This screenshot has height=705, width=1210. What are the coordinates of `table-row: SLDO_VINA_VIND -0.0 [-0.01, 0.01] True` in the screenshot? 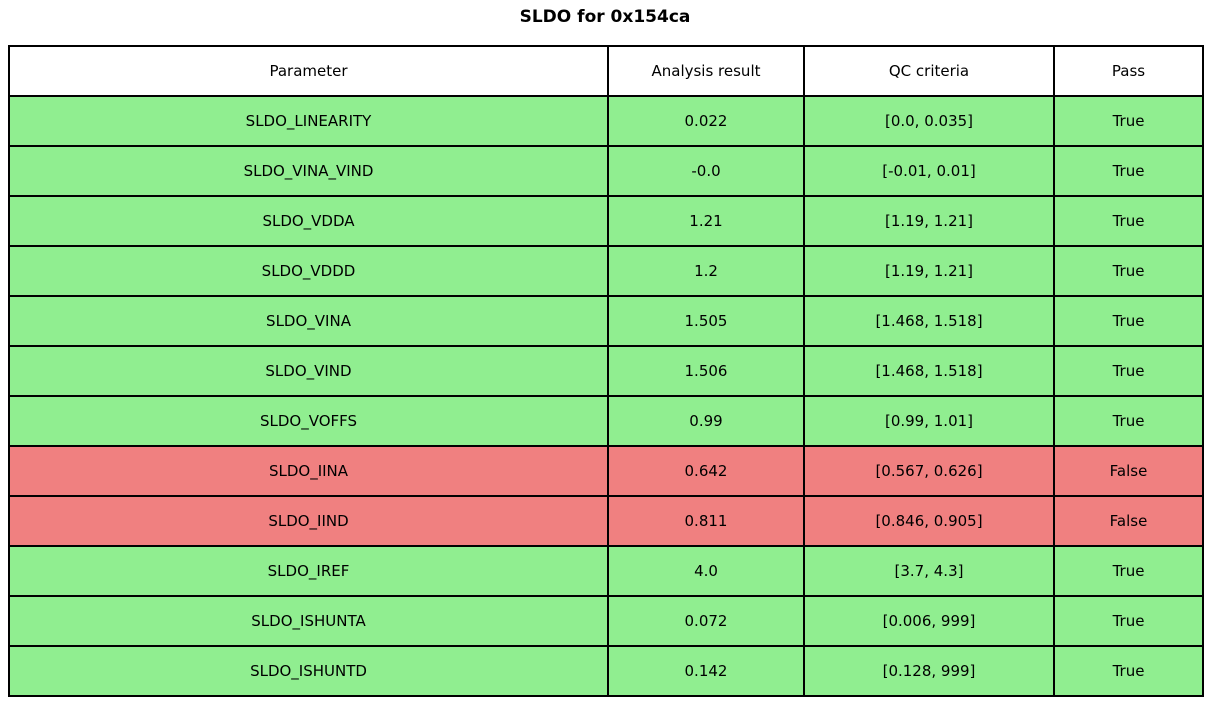 It's located at (606, 171).